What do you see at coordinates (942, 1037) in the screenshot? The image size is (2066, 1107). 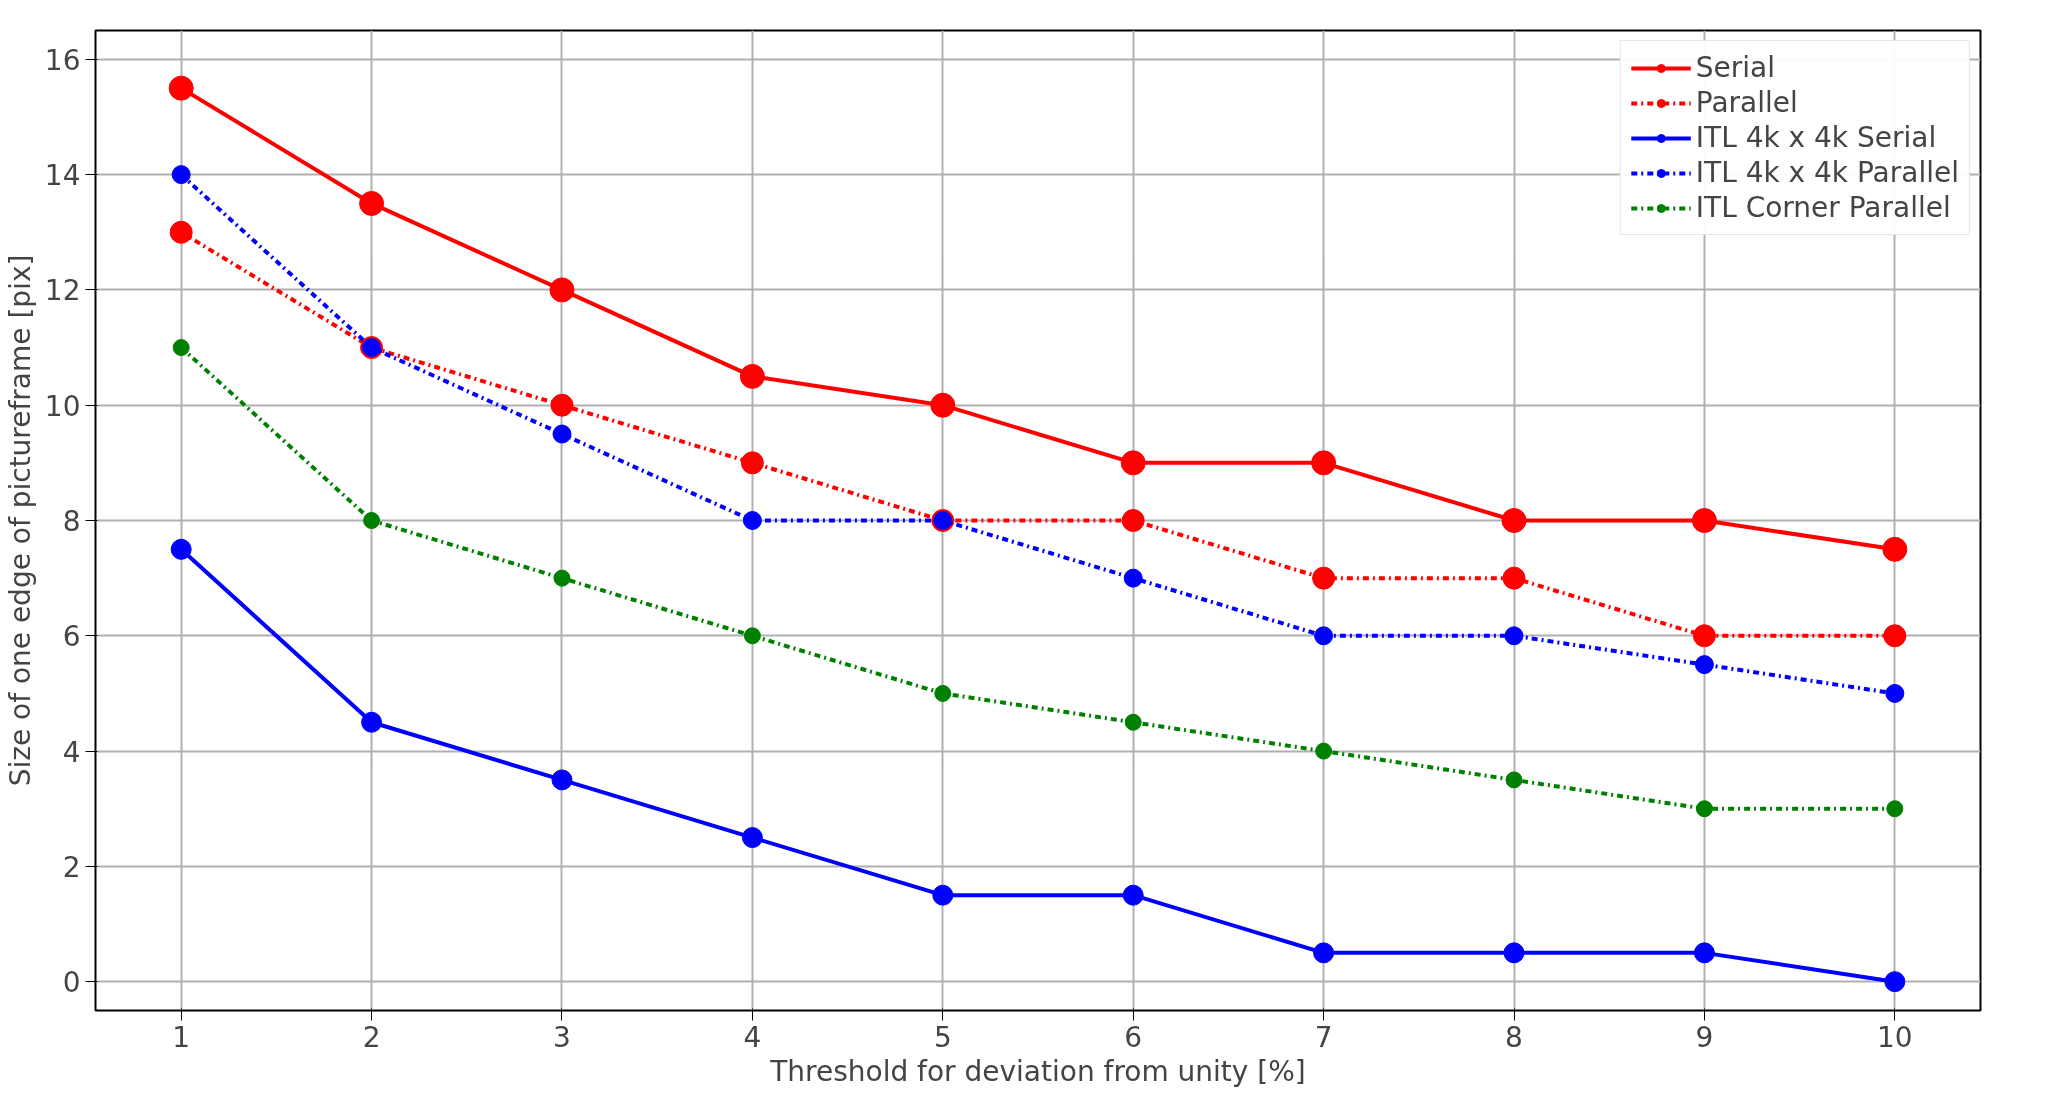 I see `x-tick-label: 5` at bounding box center [942, 1037].